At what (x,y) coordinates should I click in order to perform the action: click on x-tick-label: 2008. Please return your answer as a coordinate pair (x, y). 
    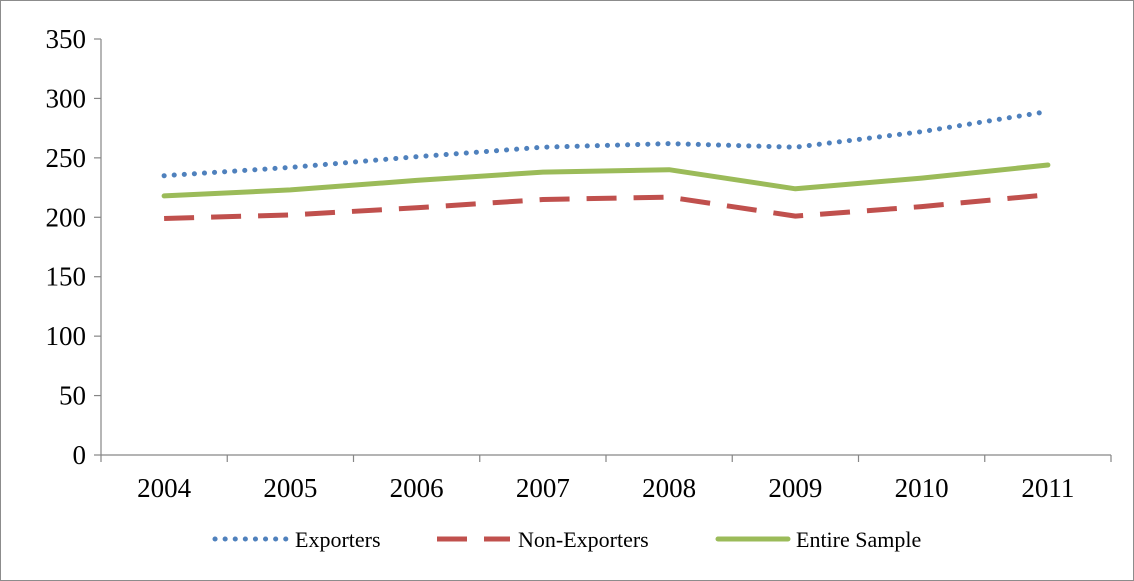
    Looking at the image, I should click on (669, 488).